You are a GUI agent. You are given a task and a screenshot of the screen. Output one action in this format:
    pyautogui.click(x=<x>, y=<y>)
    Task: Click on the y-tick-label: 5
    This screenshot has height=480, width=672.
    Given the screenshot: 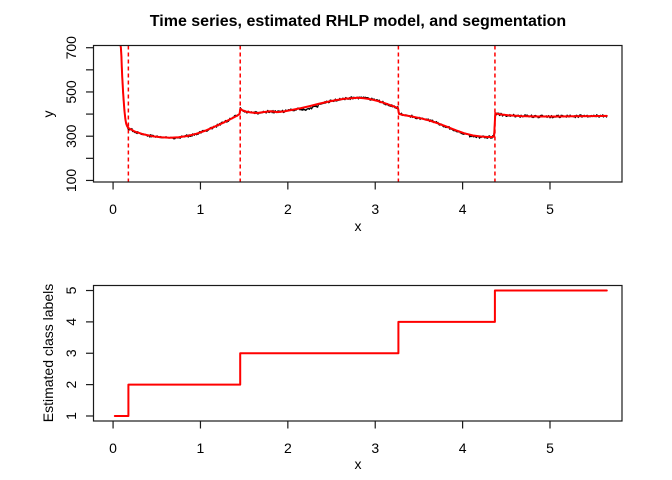 What is the action you would take?
    pyautogui.click(x=71, y=290)
    